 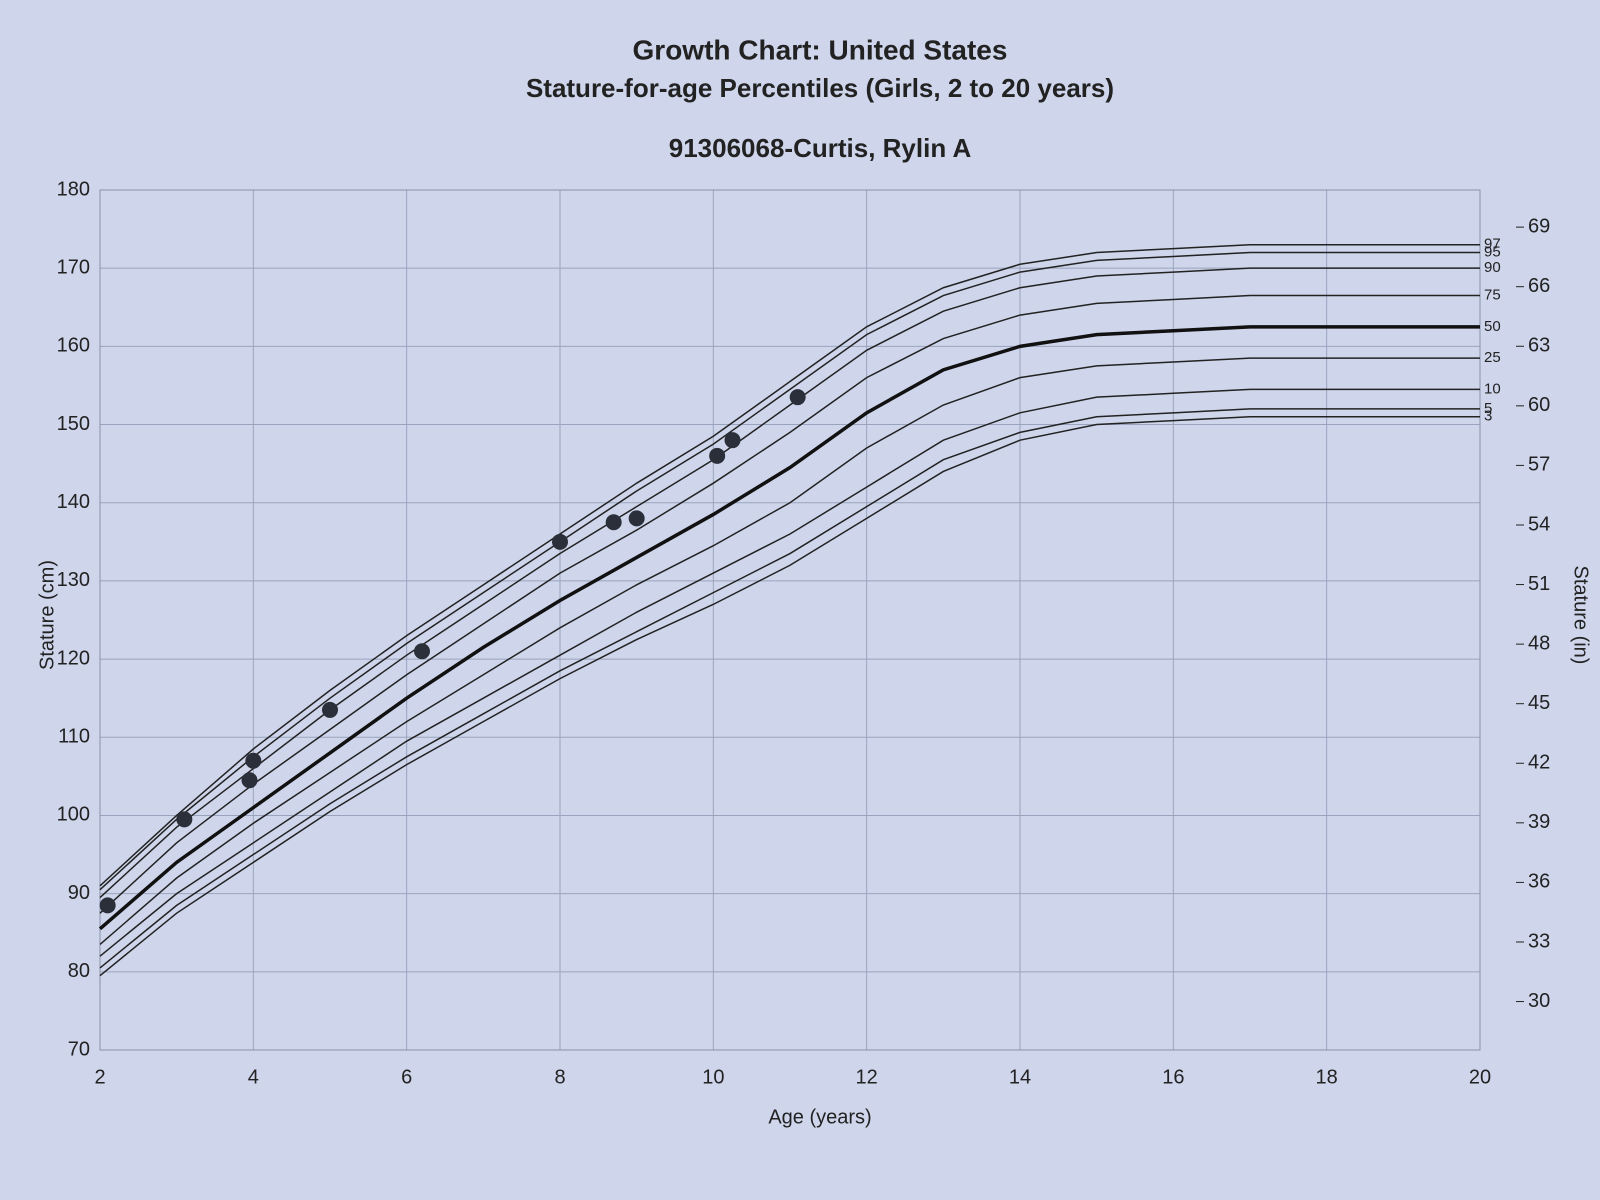 What do you see at coordinates (1539, 822) in the screenshot?
I see `y2-tick-label: 39` at bounding box center [1539, 822].